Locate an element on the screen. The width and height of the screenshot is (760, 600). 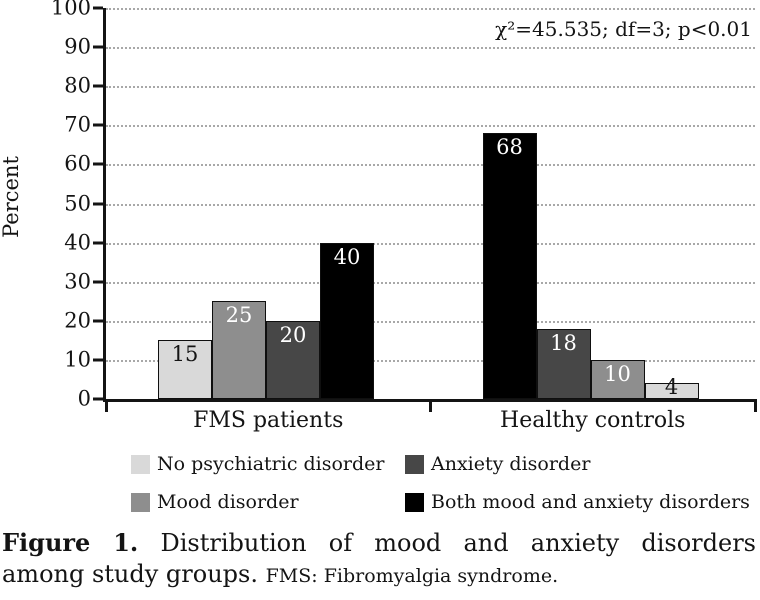
bar-value-label: 10 is located at coordinates (617, 373).